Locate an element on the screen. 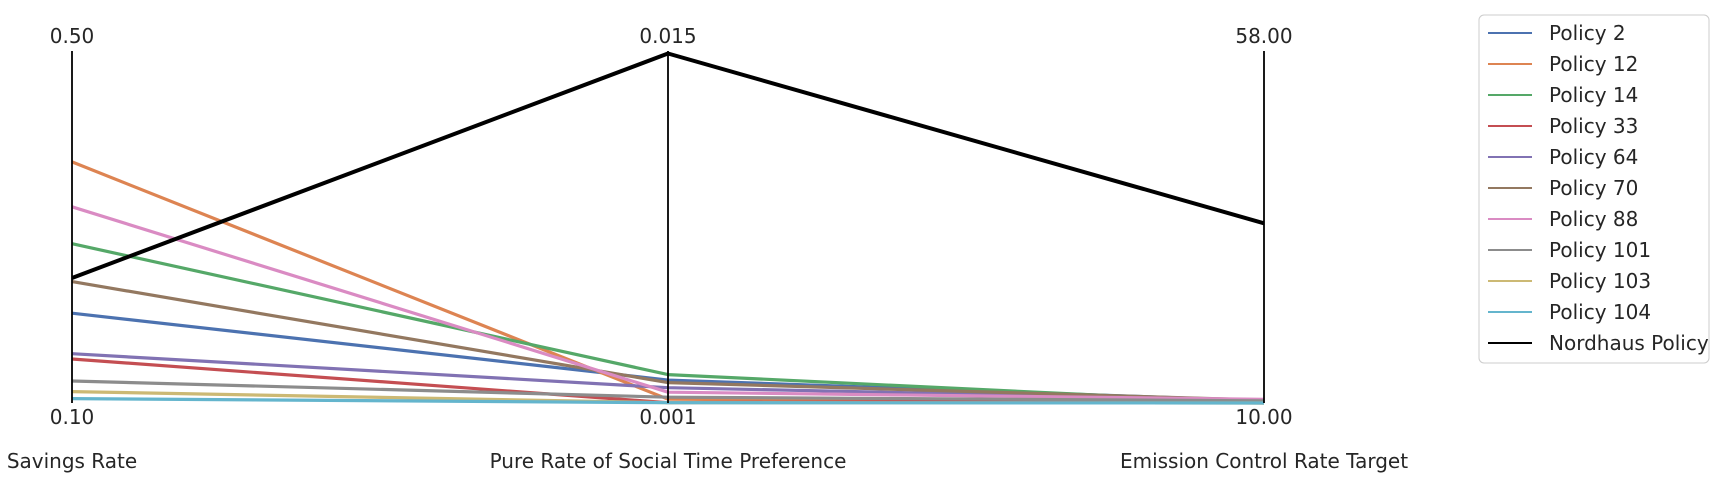  legend-label: Policy 104 is located at coordinates (1600, 312).